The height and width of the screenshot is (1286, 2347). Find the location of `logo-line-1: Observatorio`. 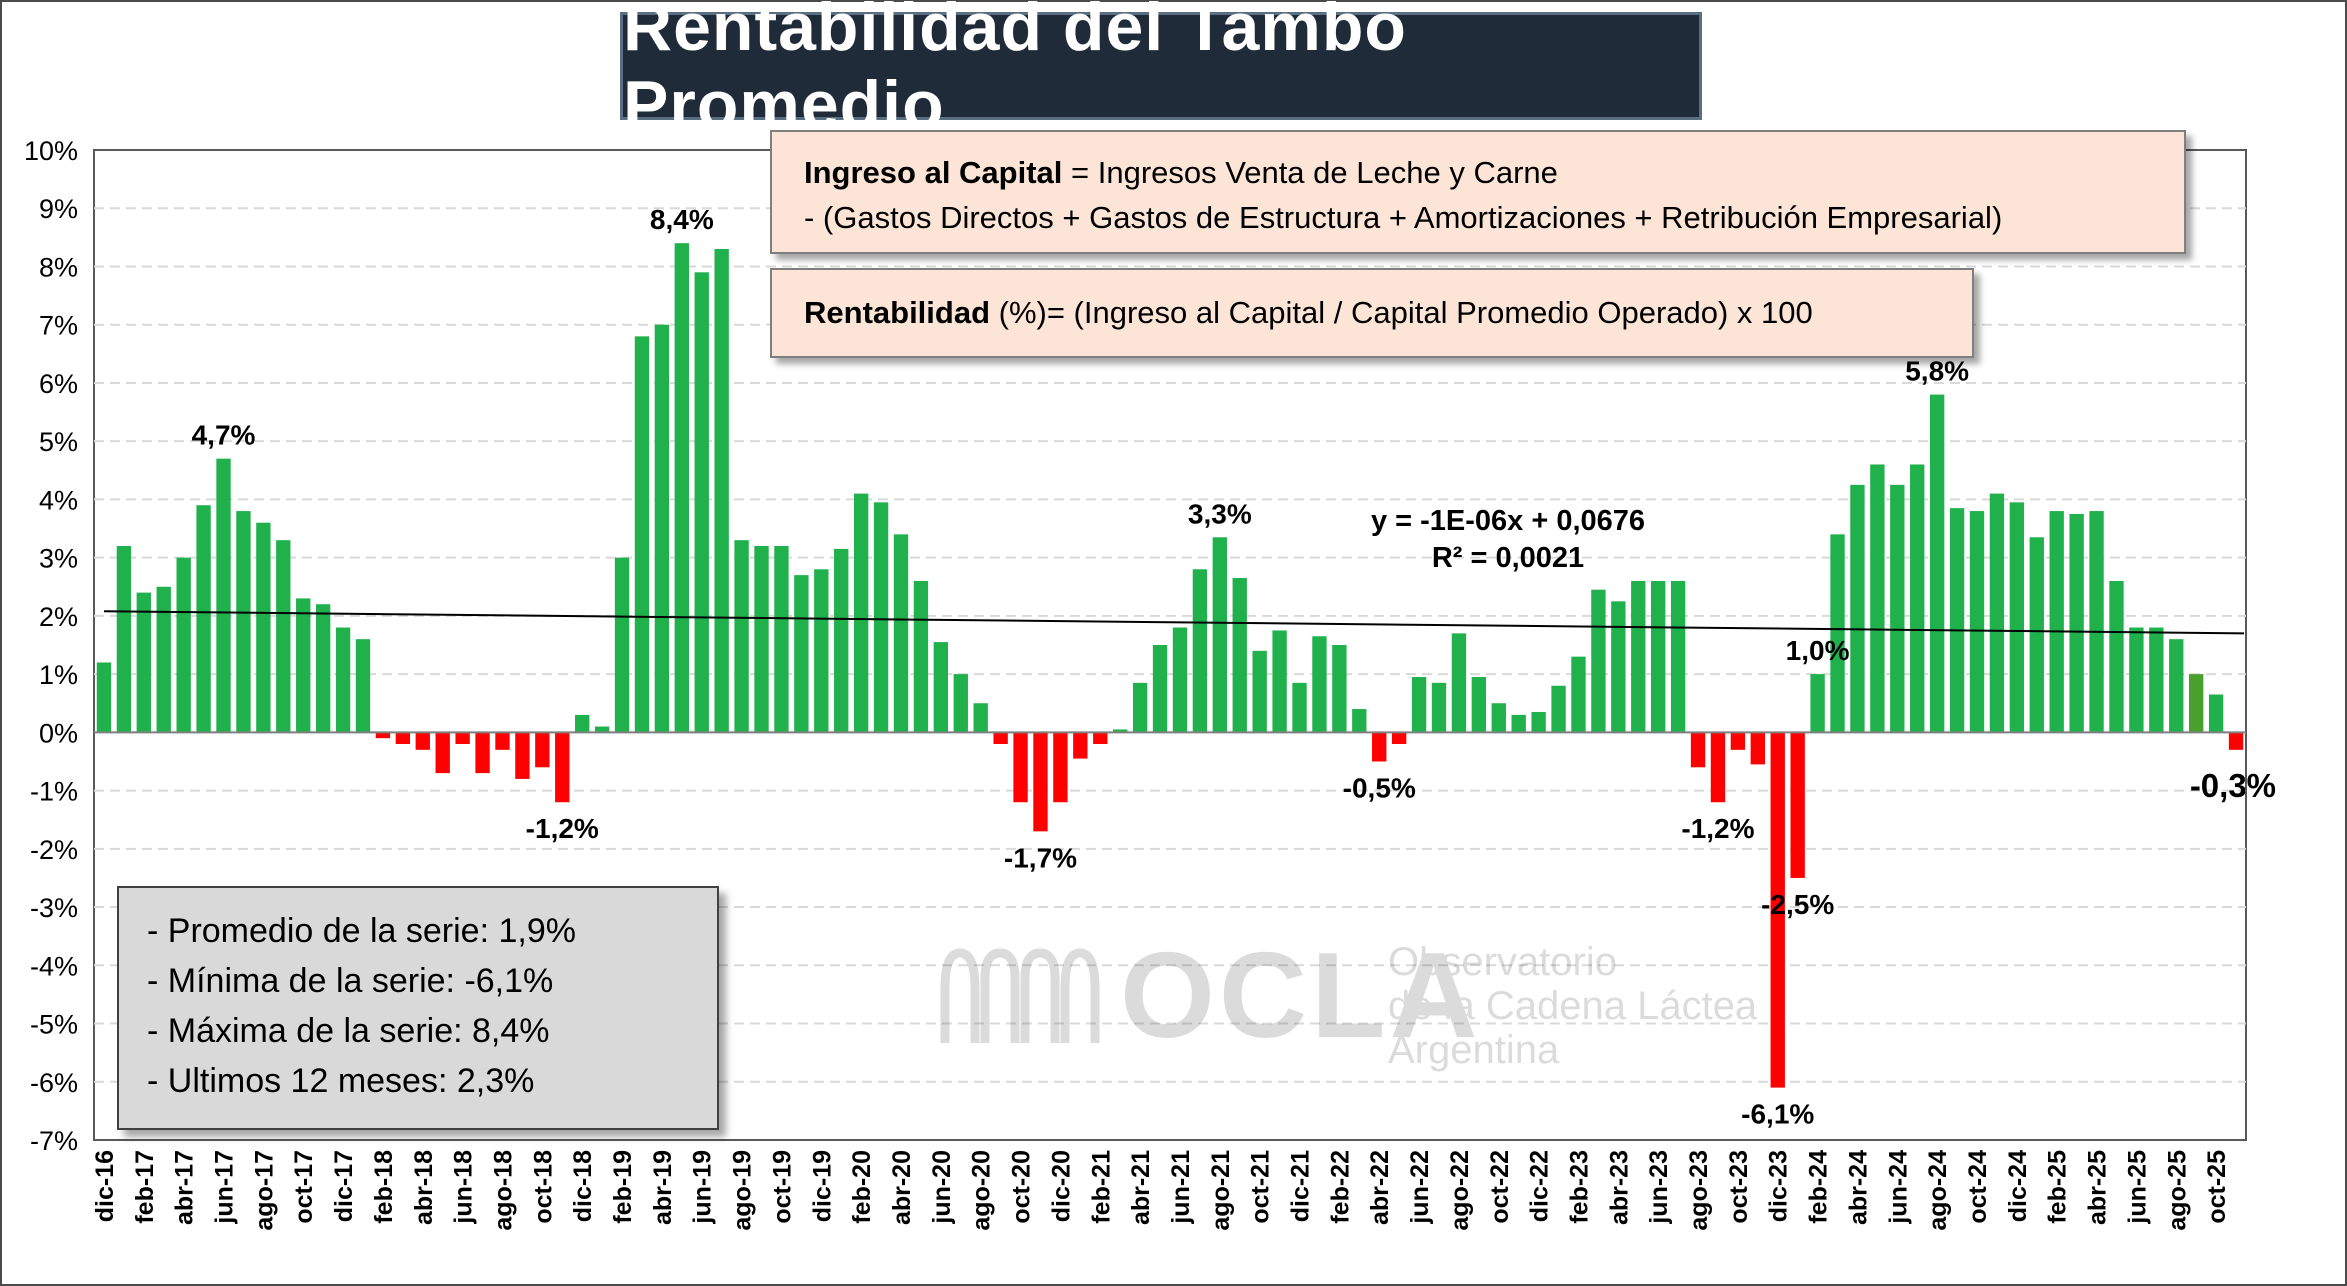

logo-line-1: Observatorio is located at coordinates (1502, 962).